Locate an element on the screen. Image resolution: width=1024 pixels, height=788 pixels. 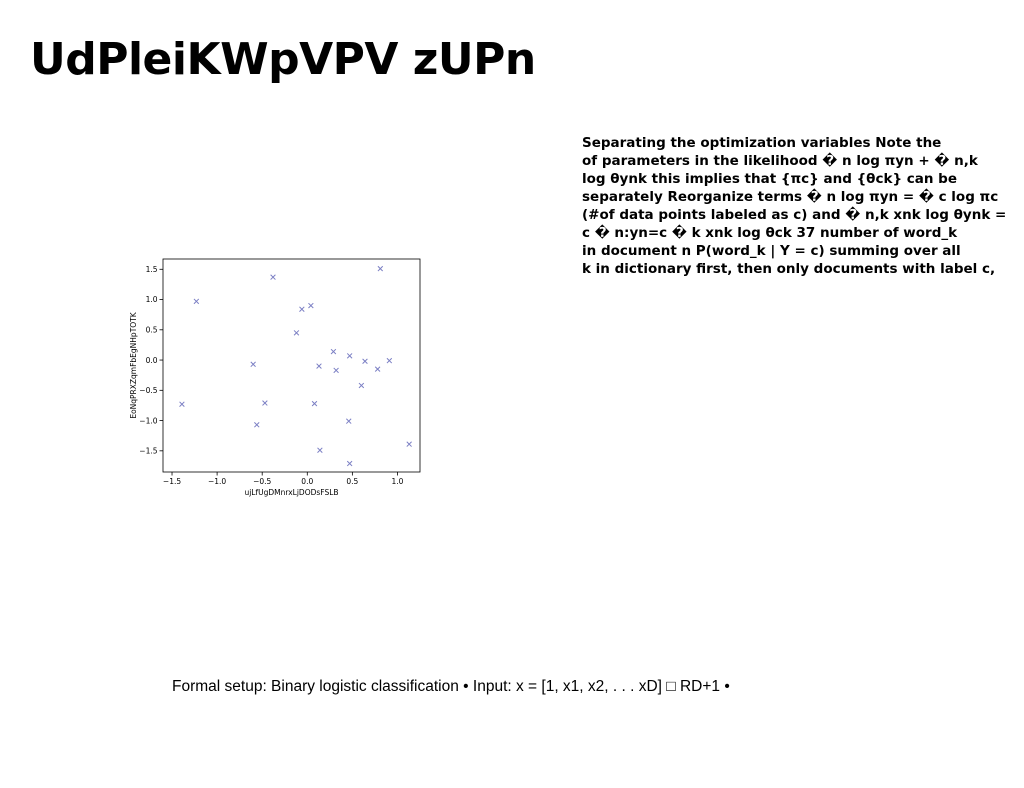
x-tick-label: 0.0 is located at coordinates (307, 481).